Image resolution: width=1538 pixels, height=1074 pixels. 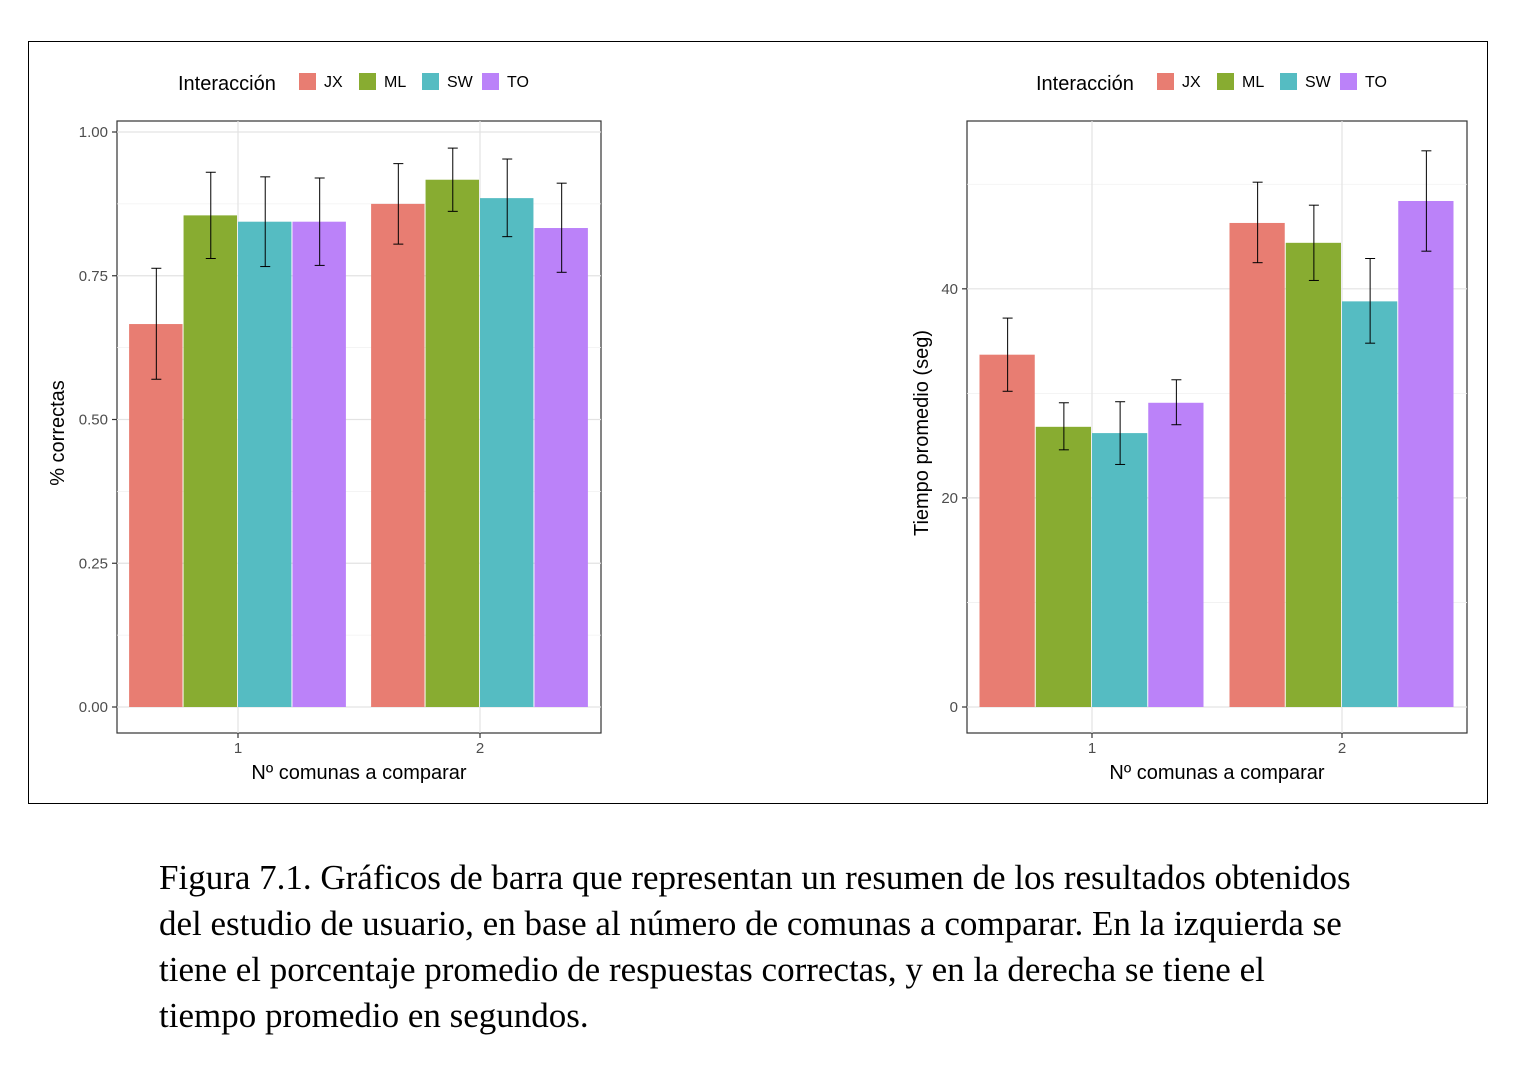 What do you see at coordinates (949, 498) in the screenshot?
I see `y-tick-label: 20` at bounding box center [949, 498].